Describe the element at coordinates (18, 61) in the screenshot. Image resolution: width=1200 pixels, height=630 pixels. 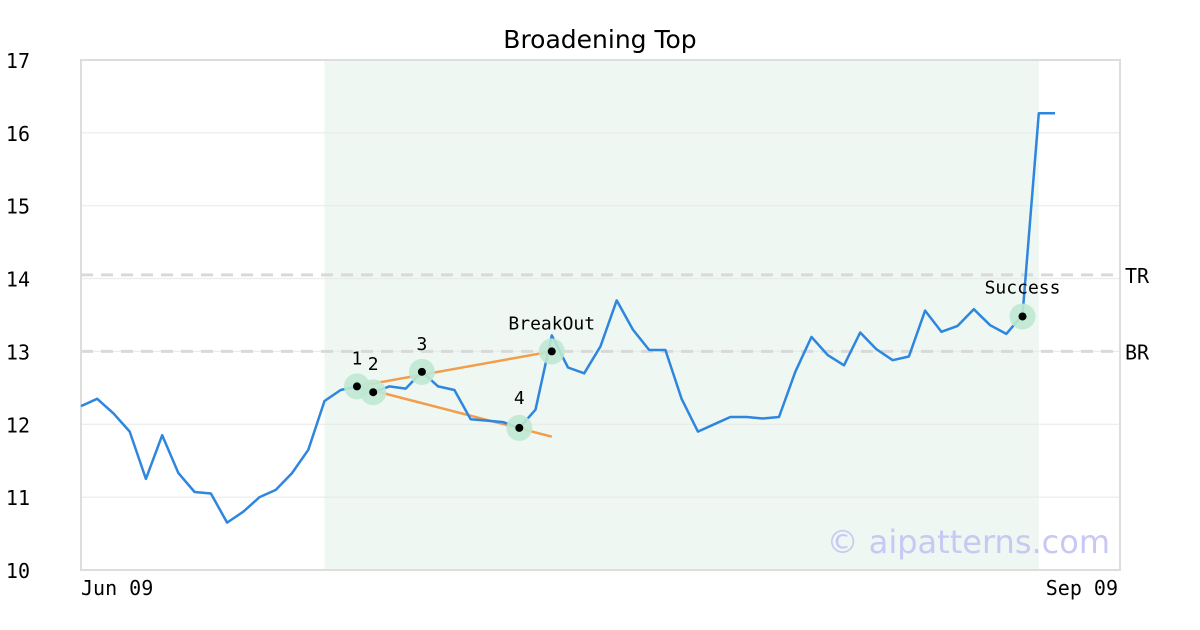
I see `y-tick-label: 17` at that location.